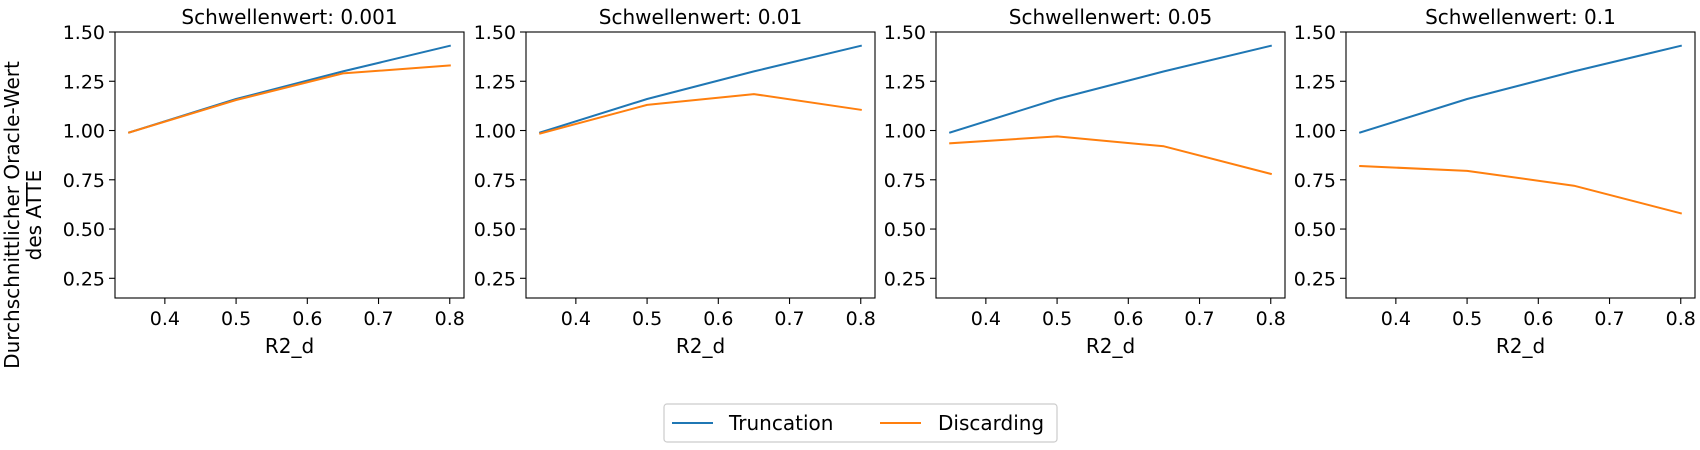  What do you see at coordinates (780, 423) in the screenshot?
I see `legend-label-truncation: Truncation` at bounding box center [780, 423].